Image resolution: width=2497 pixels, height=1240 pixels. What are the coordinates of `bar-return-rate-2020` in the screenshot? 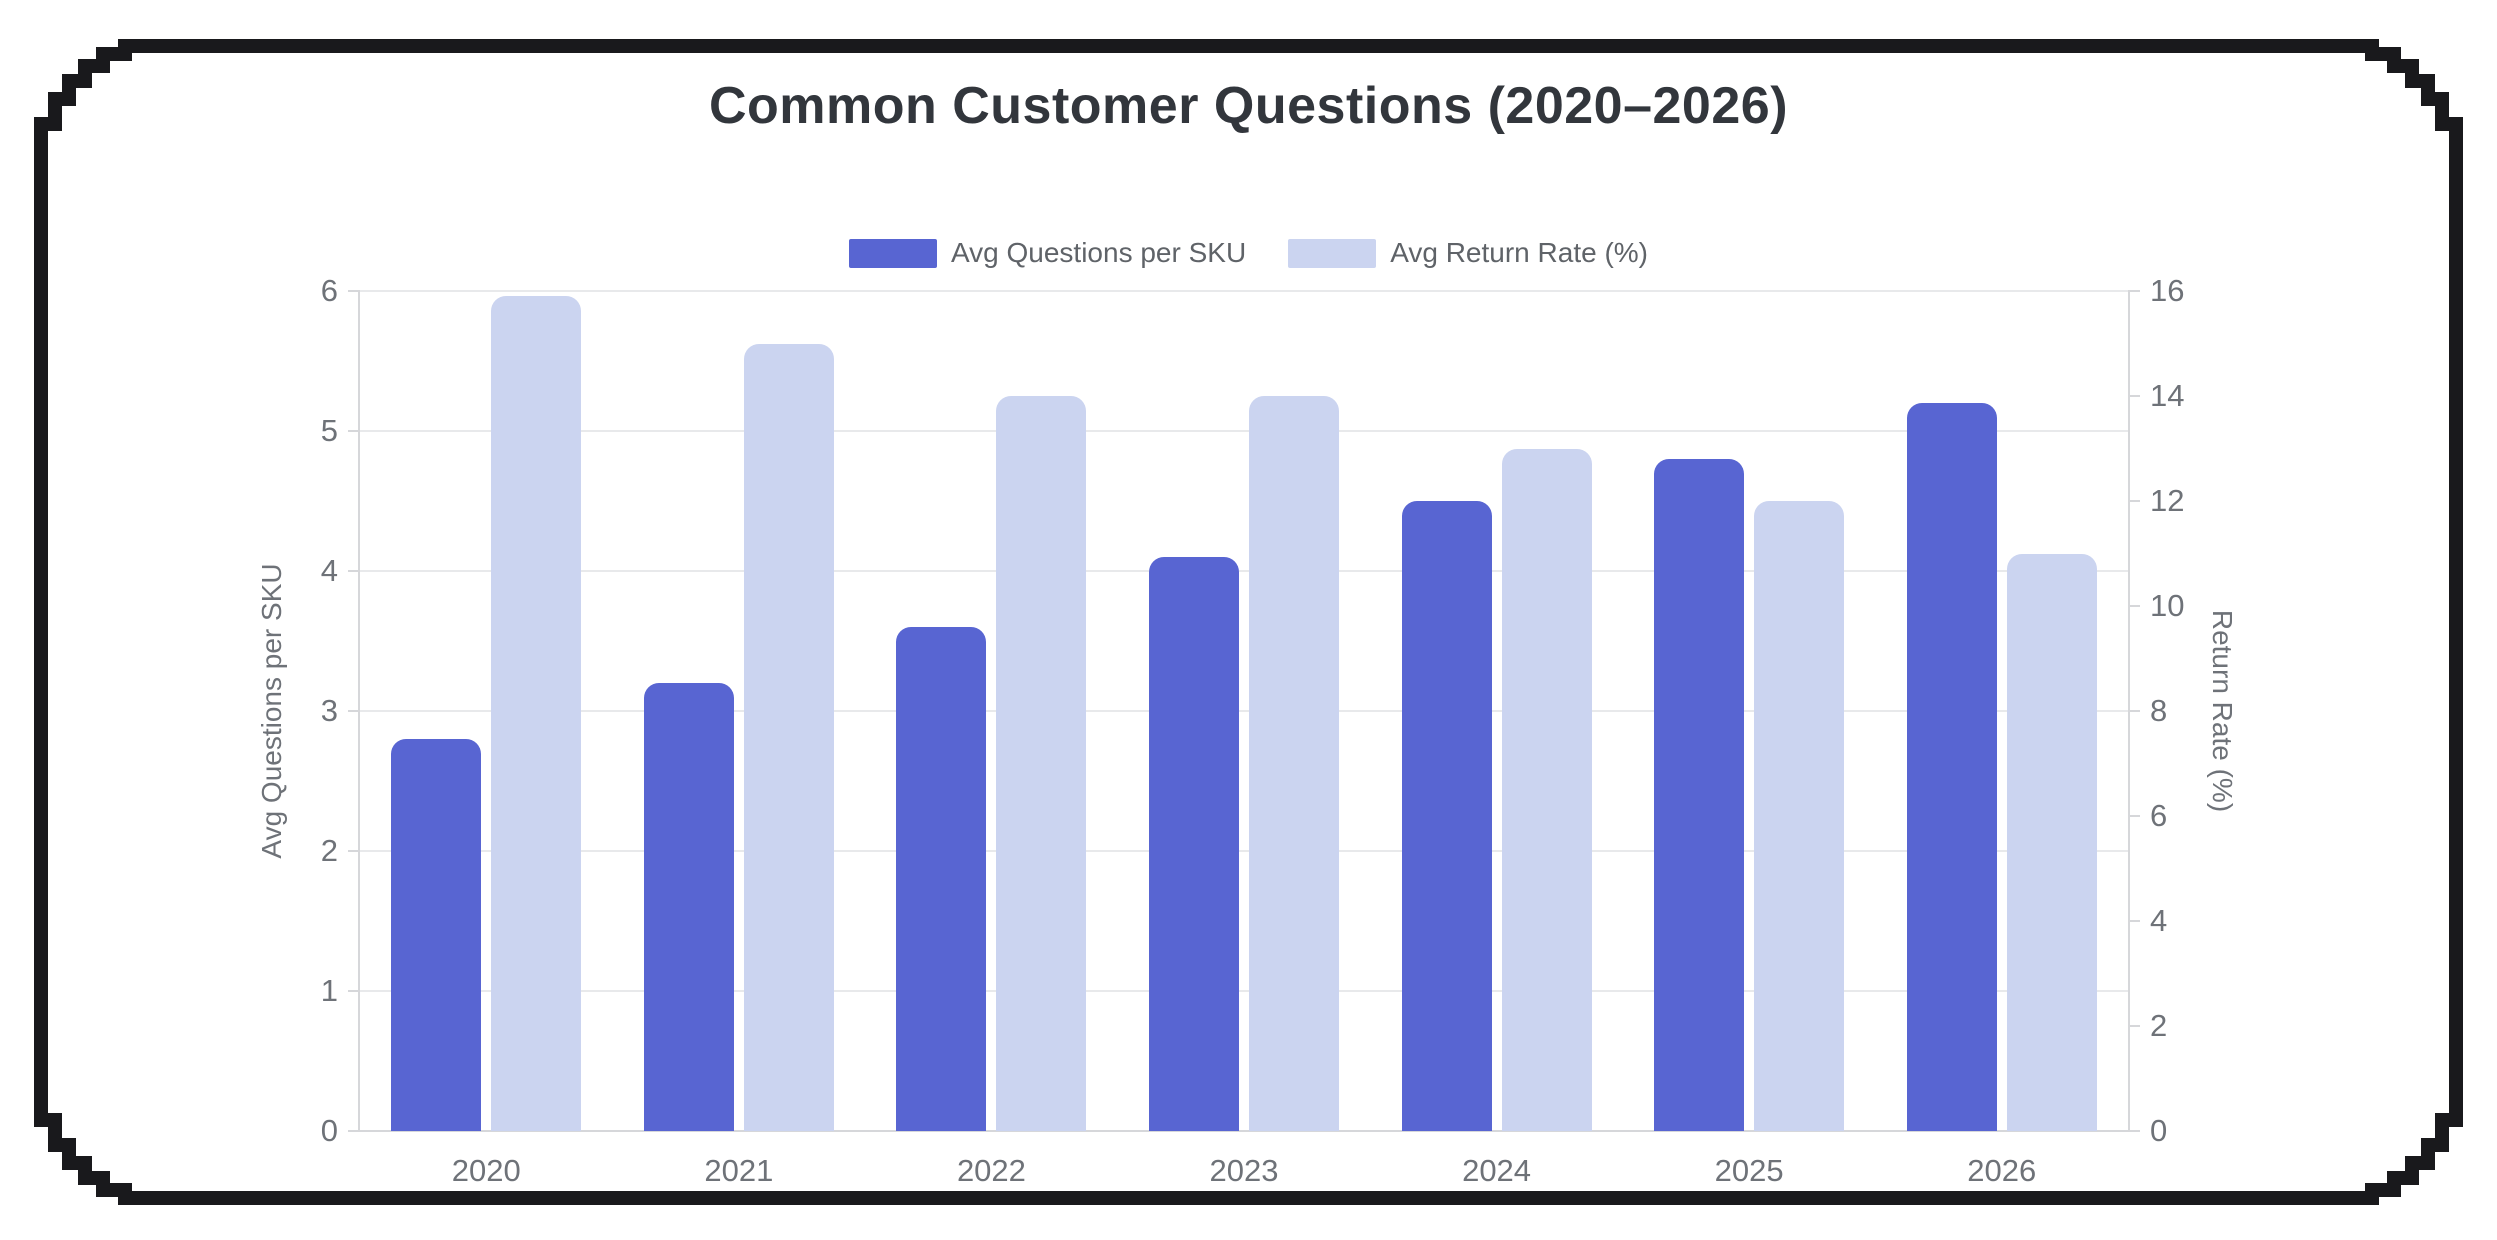 It's located at (536, 713).